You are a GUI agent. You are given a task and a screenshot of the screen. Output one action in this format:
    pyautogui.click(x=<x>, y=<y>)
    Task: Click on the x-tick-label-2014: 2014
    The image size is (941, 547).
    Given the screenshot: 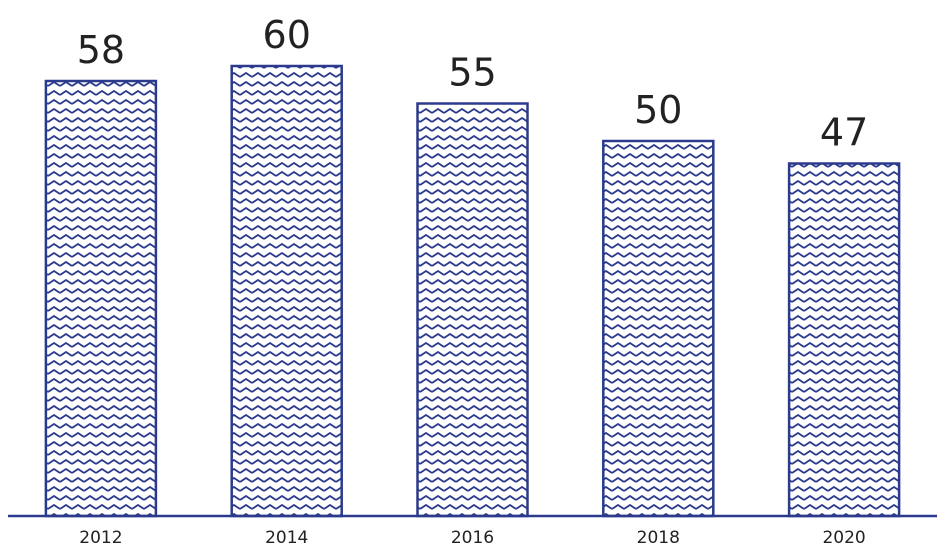 What is the action you would take?
    pyautogui.click(x=286, y=537)
    